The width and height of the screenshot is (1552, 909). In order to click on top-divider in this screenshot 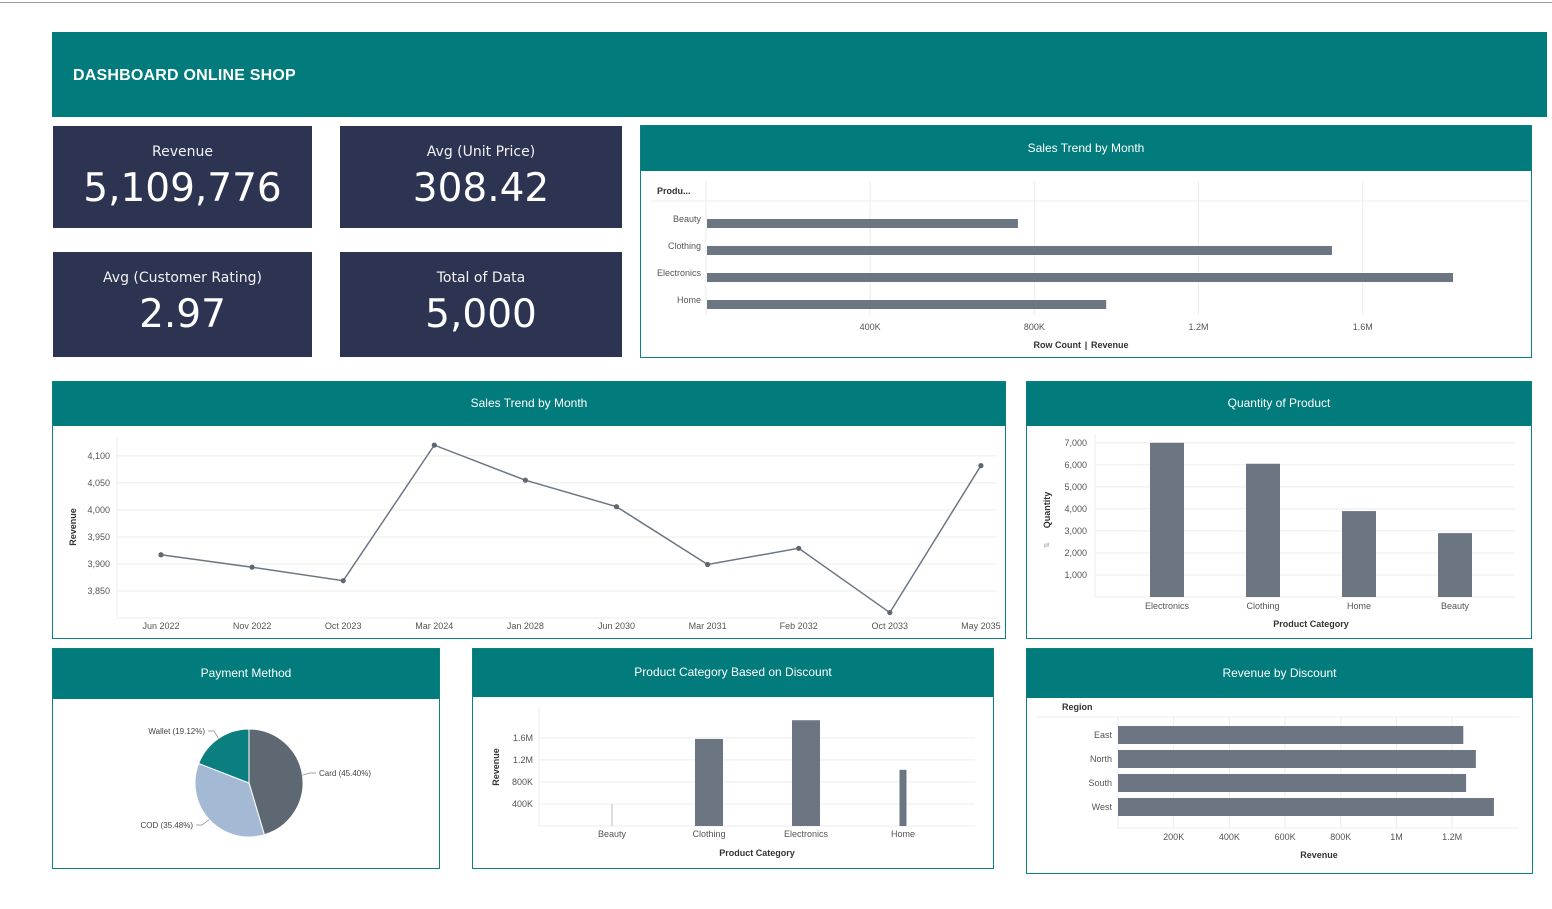, I will do `click(776, 2)`.